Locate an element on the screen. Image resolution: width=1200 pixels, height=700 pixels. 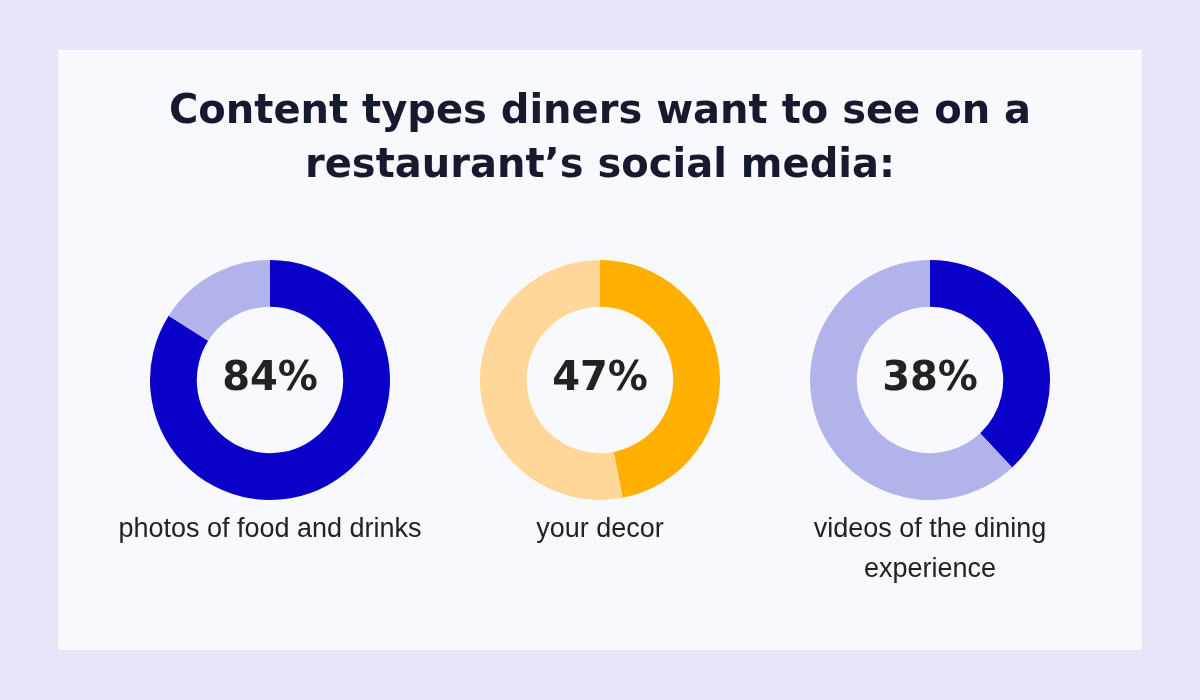
data-label: 47% is located at coordinates (600, 376).